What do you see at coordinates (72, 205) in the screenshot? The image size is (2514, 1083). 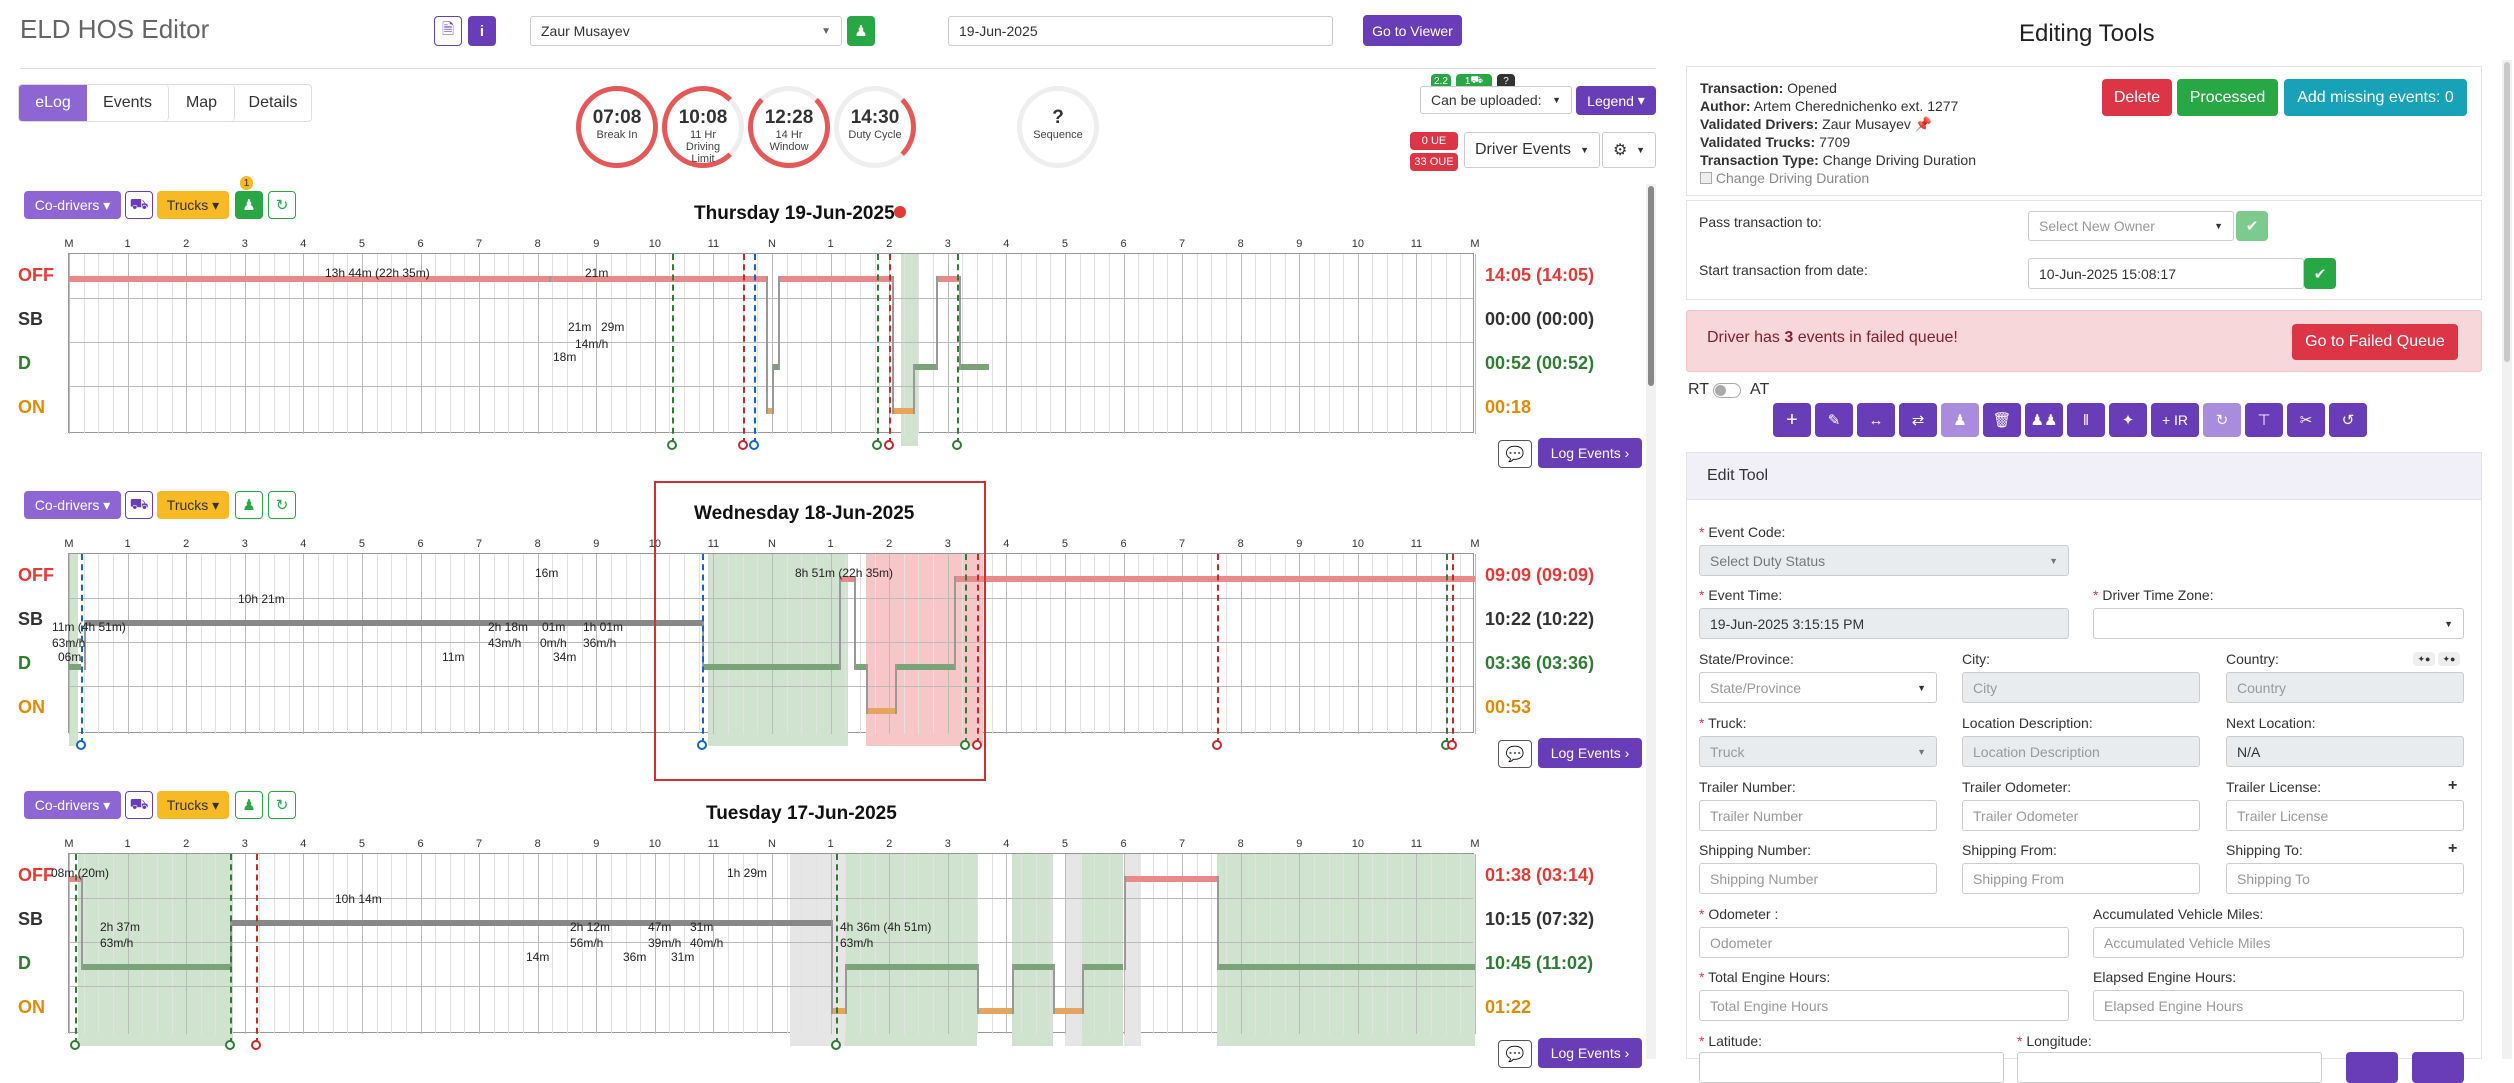 I see `codrivers-dropdown: Co-drivers ▾` at bounding box center [72, 205].